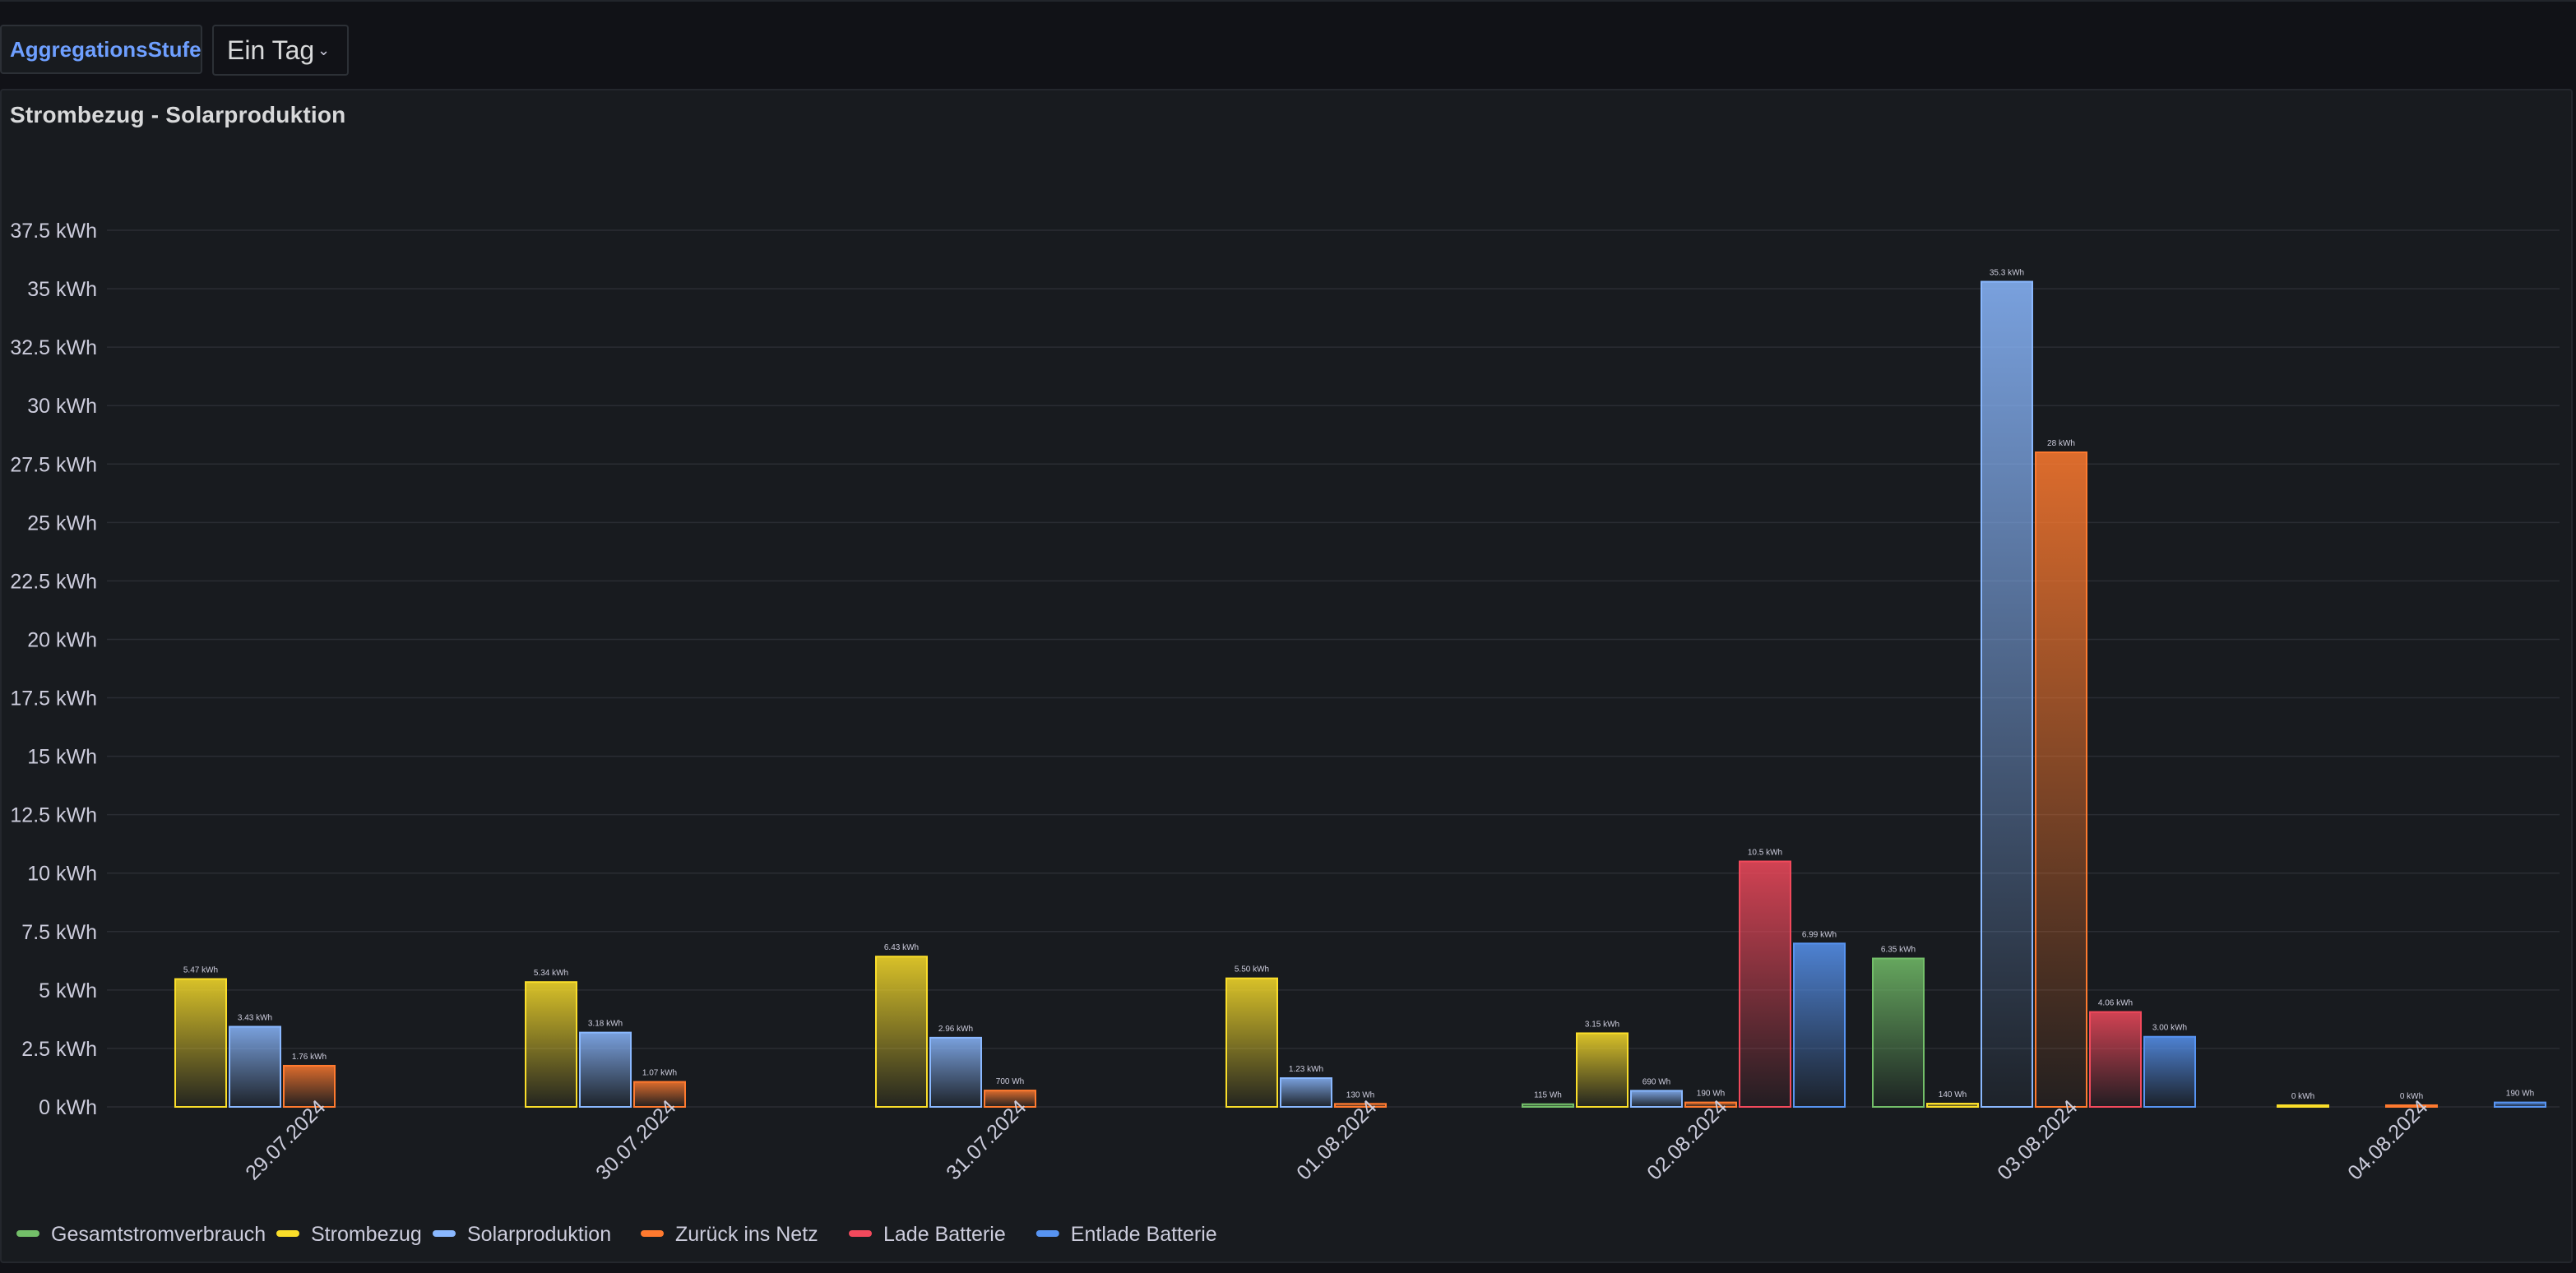  What do you see at coordinates (255, 1017) in the screenshot?
I see `bar-data-label: 3.43 kWh` at bounding box center [255, 1017].